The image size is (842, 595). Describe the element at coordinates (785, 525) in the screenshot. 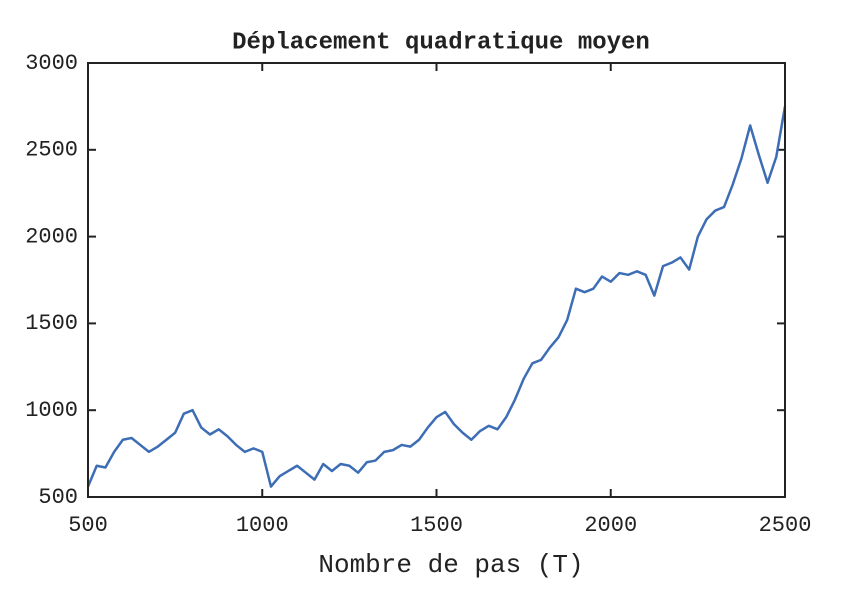

I see `x-tick-label: 2500` at that location.